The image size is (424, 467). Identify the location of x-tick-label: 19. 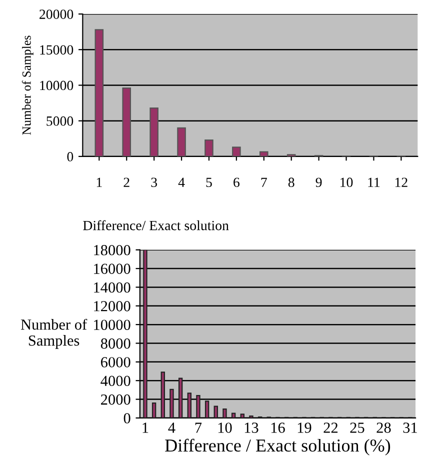
(305, 427).